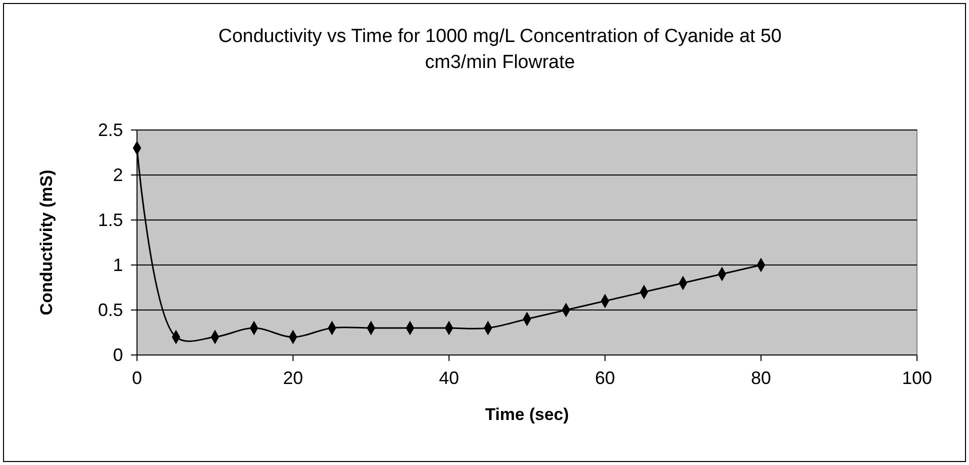 Image resolution: width=969 pixels, height=465 pixels. Describe the element at coordinates (761, 378) in the screenshot. I see `x-tick-label: 80` at that location.